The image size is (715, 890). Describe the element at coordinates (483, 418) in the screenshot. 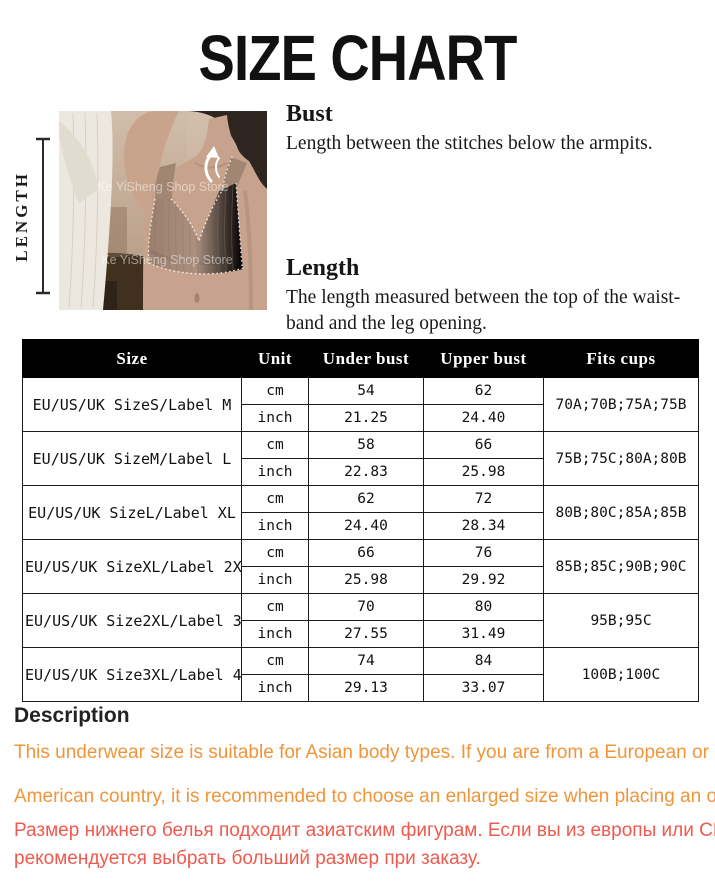

I see `upper-bust-inch: 24.40` at that location.